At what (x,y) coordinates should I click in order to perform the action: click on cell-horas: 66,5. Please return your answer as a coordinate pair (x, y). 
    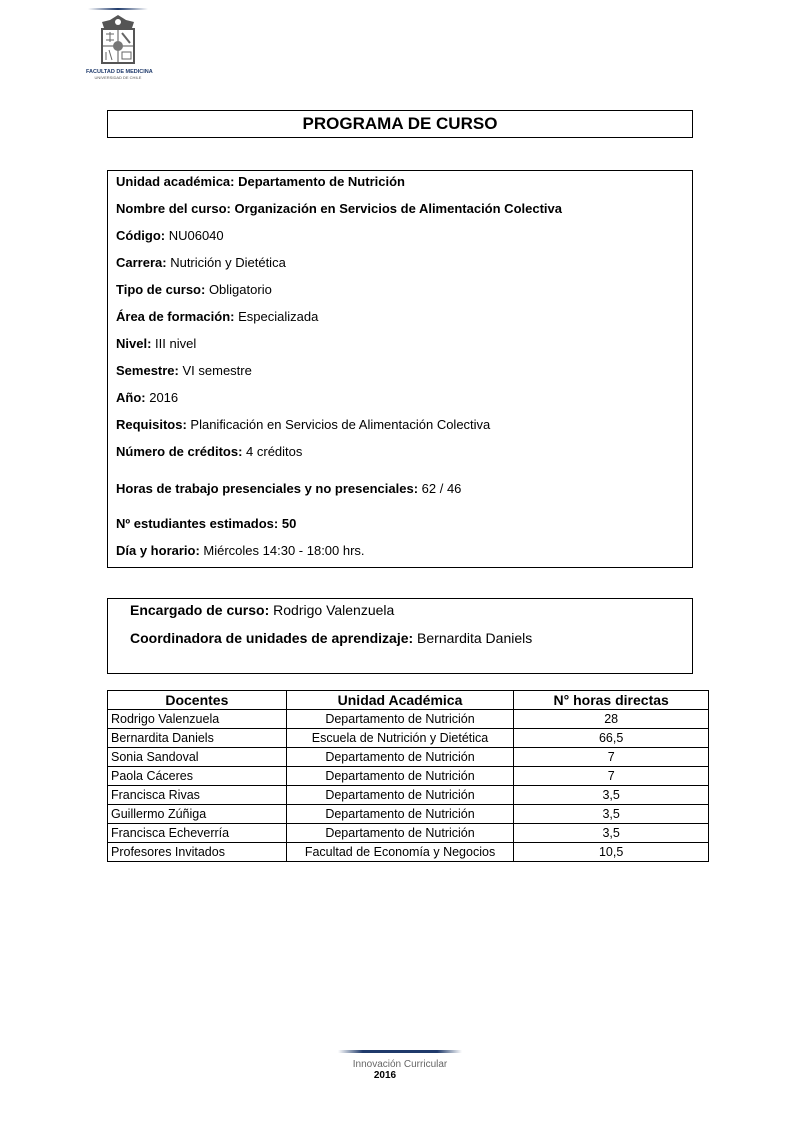
    Looking at the image, I should click on (611, 738).